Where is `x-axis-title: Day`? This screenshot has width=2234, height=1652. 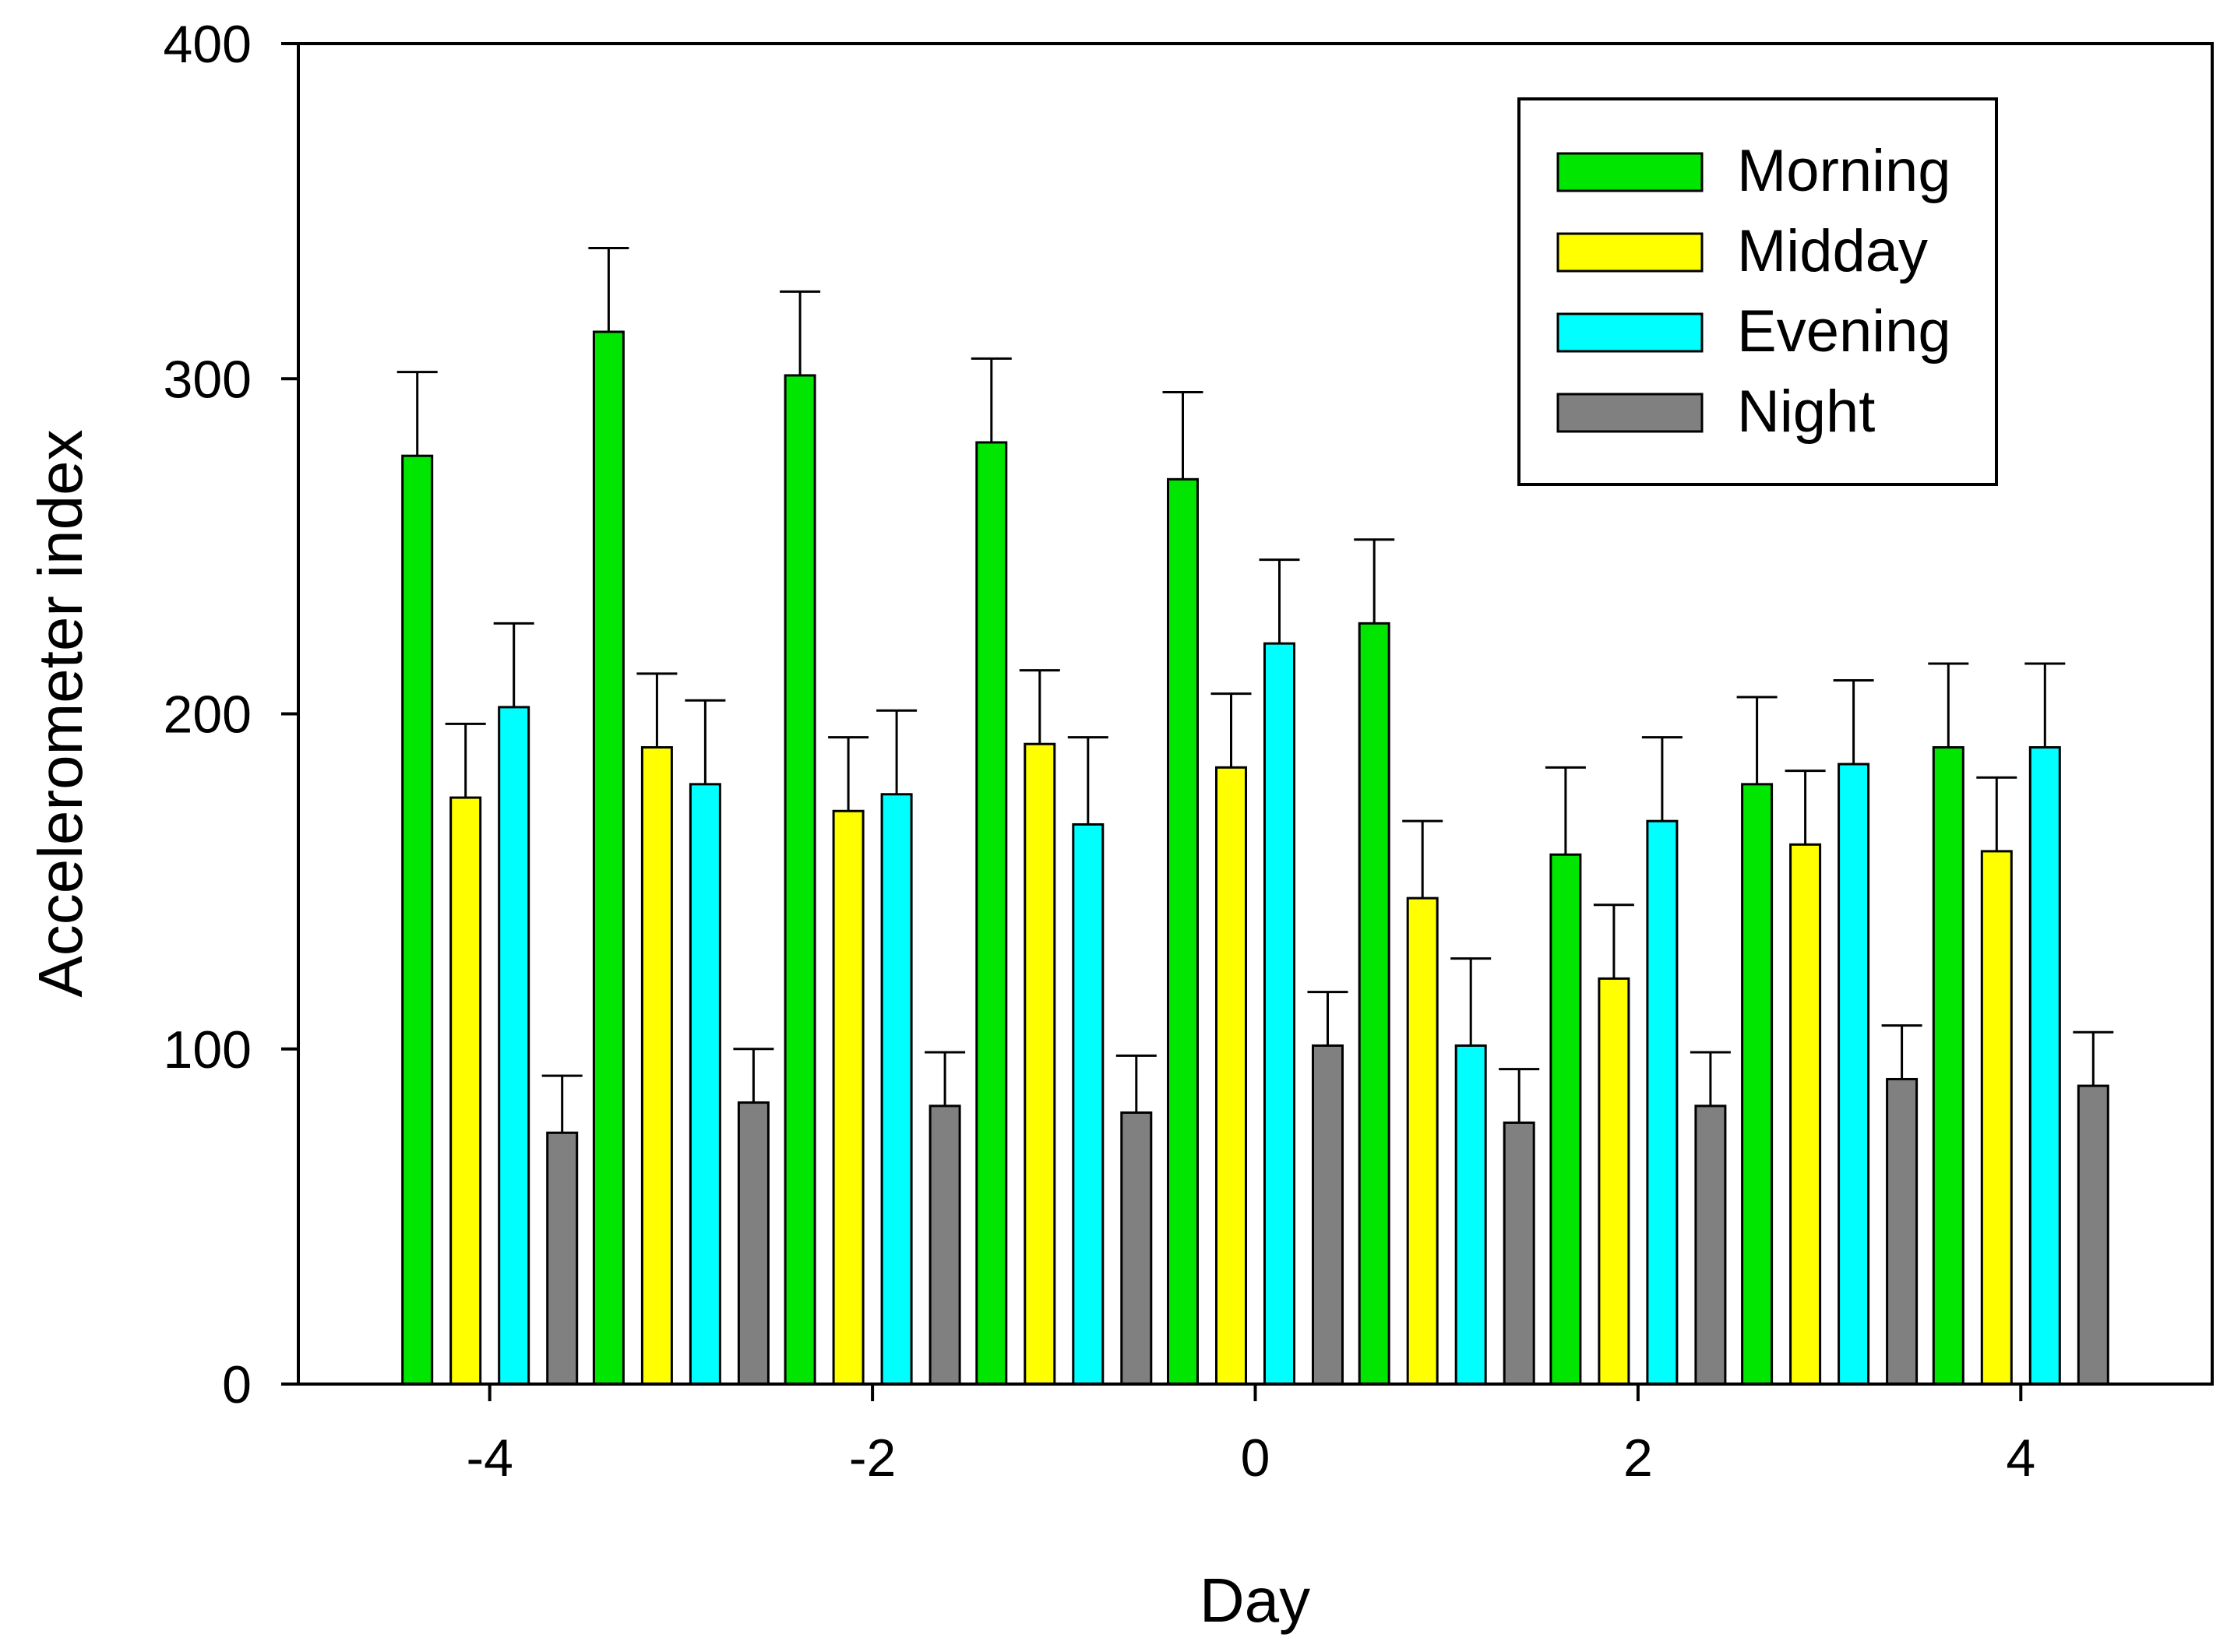 x-axis-title: Day is located at coordinates (1255, 1600).